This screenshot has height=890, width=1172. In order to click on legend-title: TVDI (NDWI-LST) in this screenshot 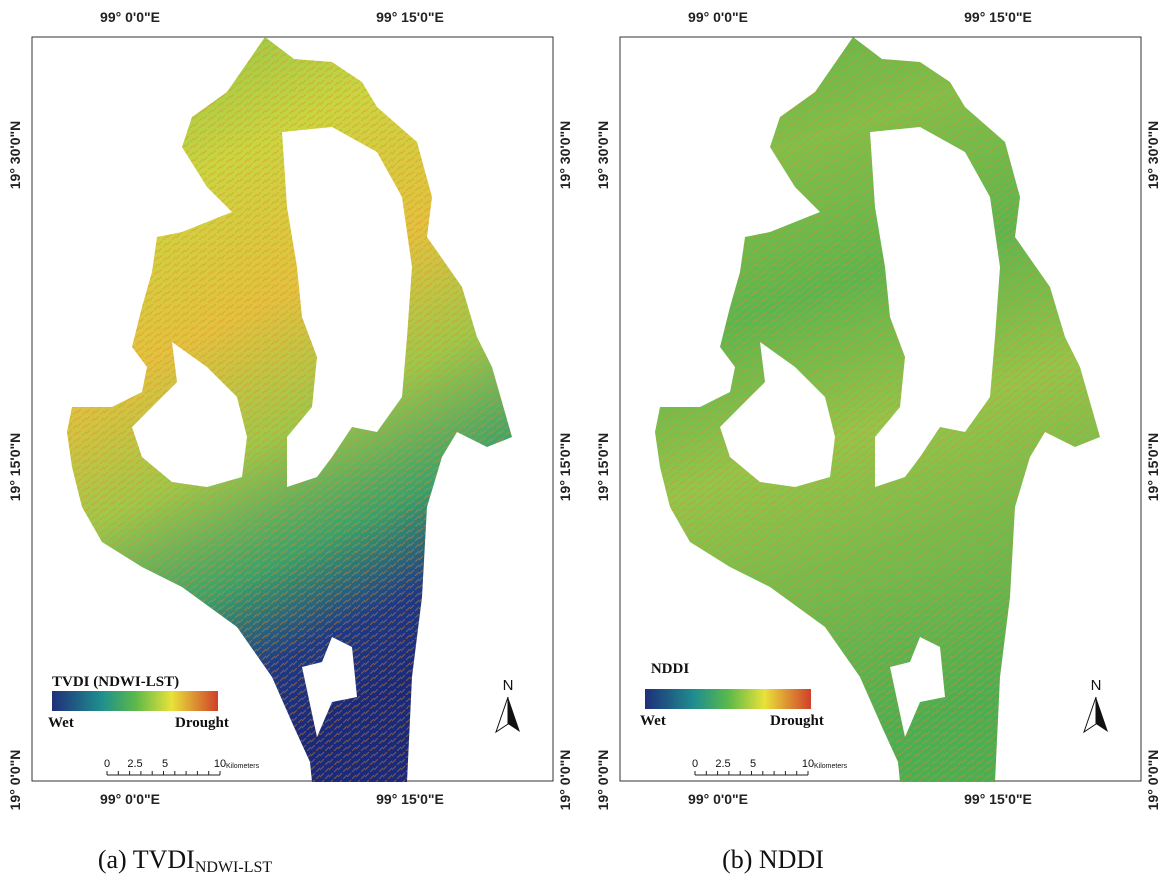, I will do `click(115, 682)`.